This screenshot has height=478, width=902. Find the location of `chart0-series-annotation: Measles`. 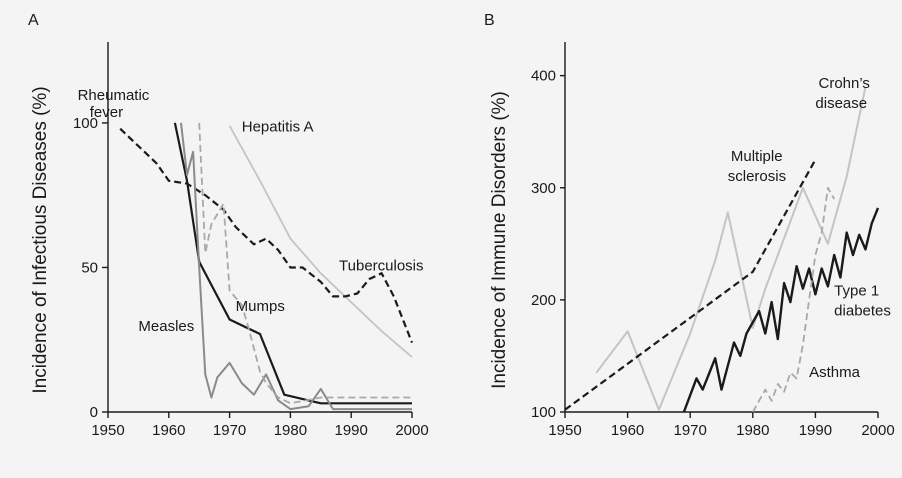

chart0-series-annotation: Measles is located at coordinates (166, 326).